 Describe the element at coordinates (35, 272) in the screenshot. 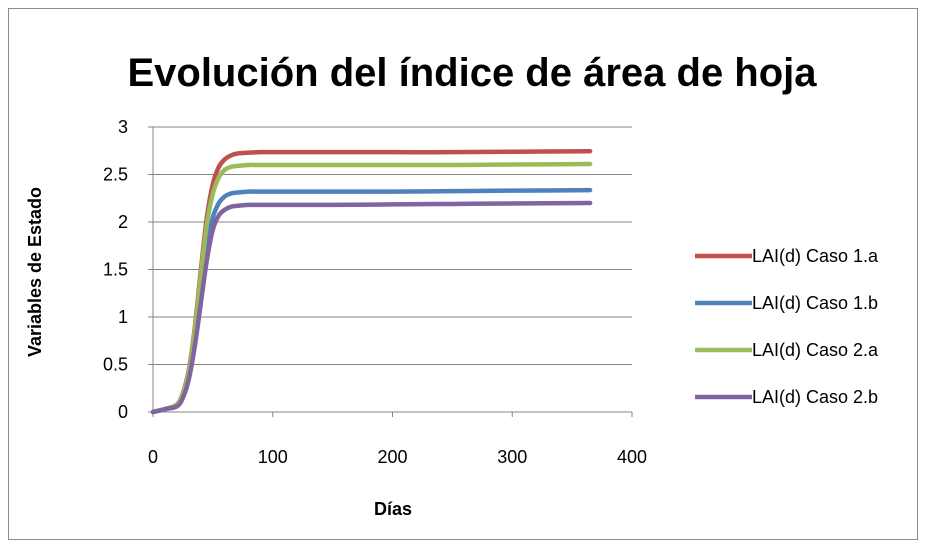

I see `y-axis-title: Variables de Estado` at that location.